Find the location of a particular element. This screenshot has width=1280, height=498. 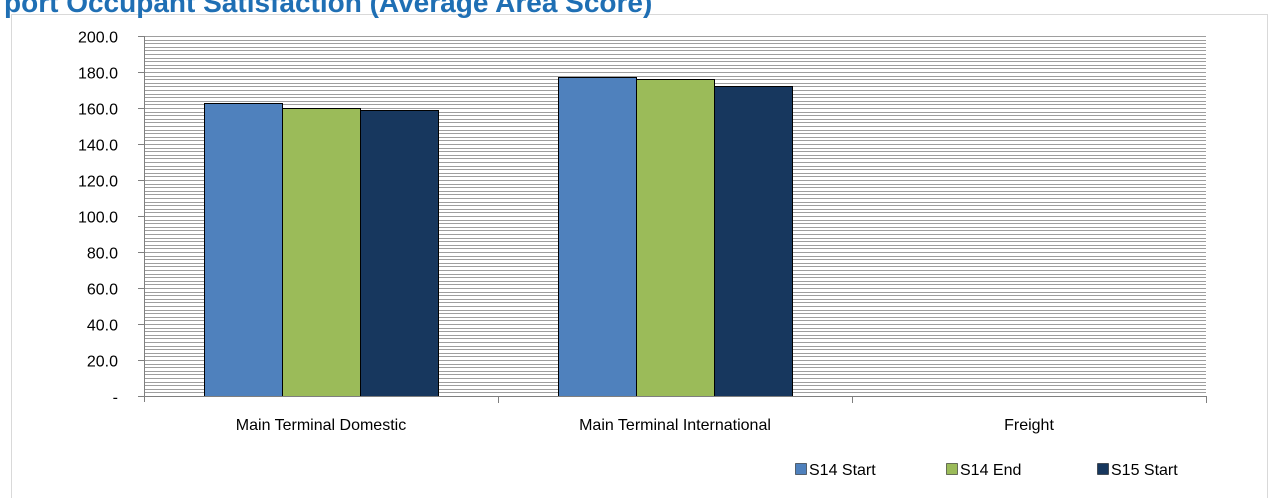

y-tick-label: 60.0 is located at coordinates (102, 290).